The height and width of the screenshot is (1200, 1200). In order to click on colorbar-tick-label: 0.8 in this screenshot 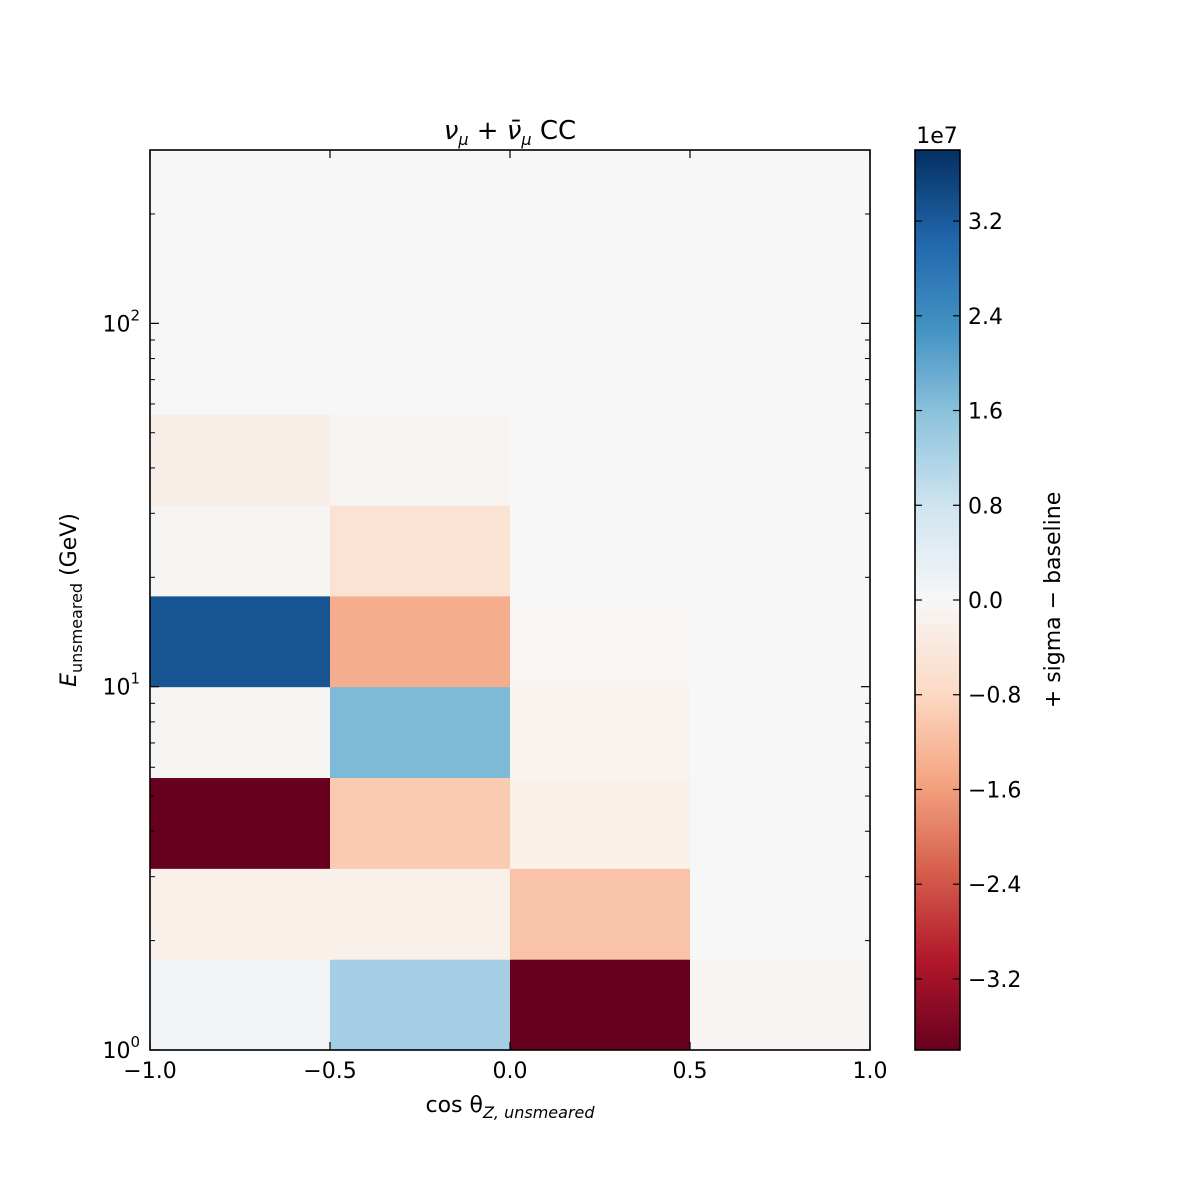, I will do `click(985, 506)`.